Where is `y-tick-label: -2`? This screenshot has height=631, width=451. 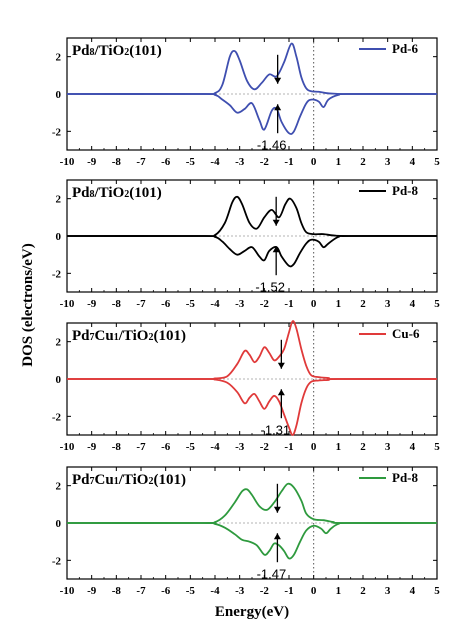 y-tick-label: -2 is located at coordinates (57, 561).